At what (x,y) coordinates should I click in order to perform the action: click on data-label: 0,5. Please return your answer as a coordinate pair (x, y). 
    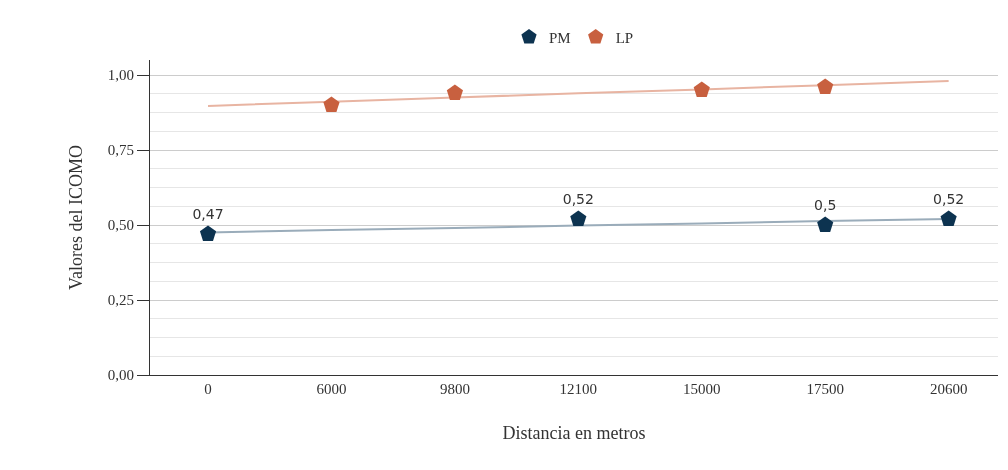
    Looking at the image, I should click on (825, 204).